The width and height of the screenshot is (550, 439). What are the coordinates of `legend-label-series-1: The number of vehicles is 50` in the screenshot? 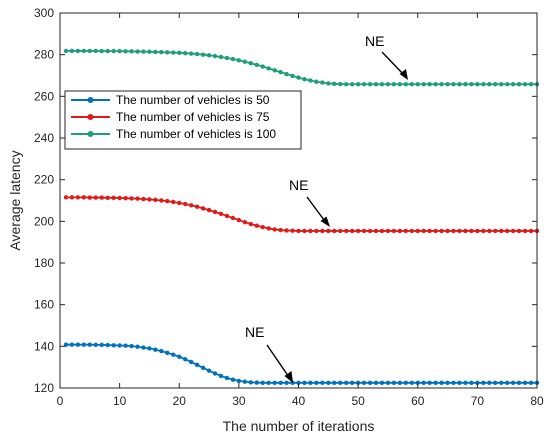 It's located at (193, 100).